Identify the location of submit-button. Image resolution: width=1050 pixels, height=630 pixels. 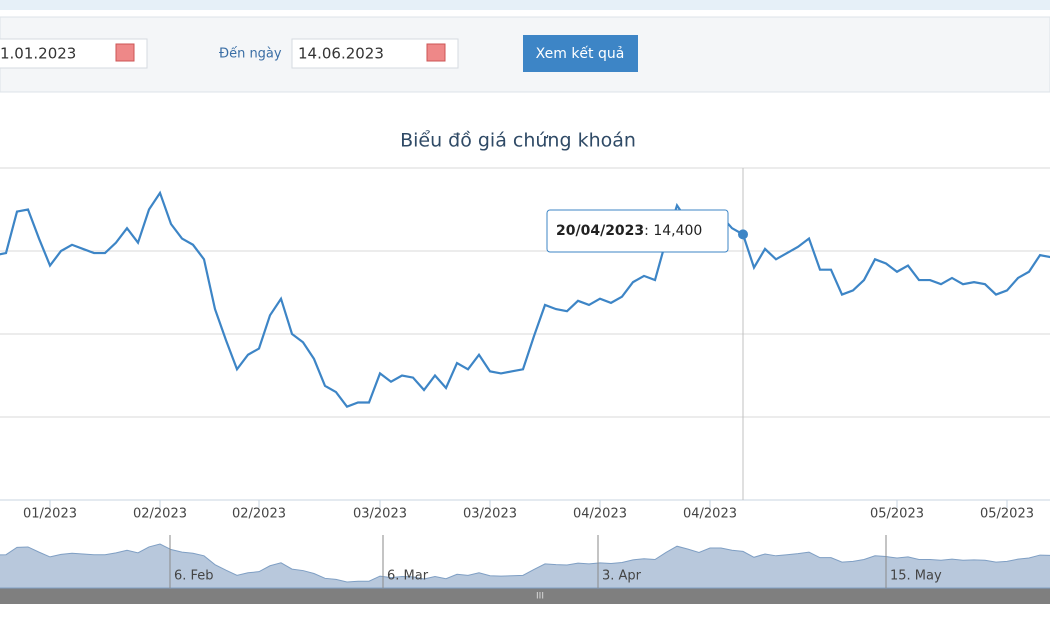
(580, 53).